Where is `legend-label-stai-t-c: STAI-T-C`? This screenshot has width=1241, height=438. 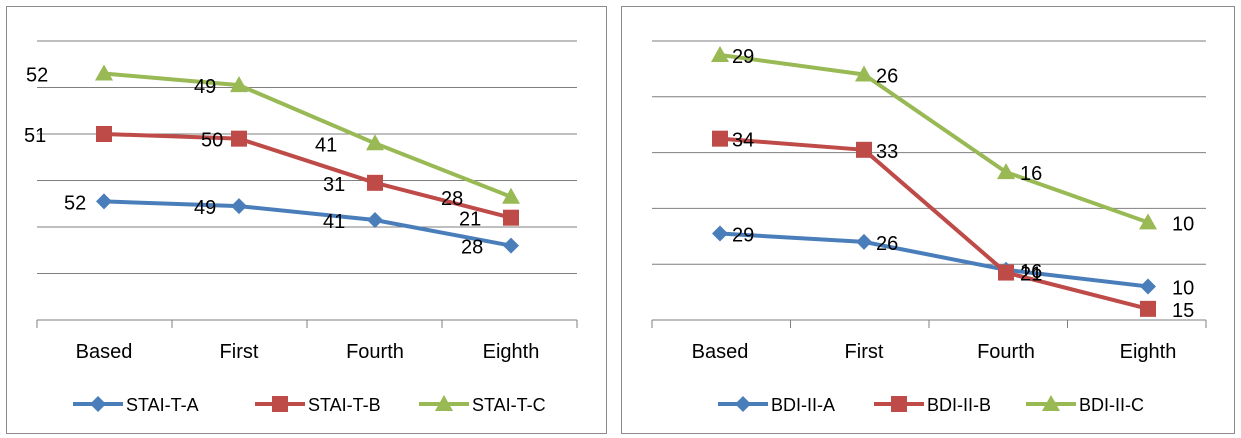 legend-label-stai-t-c: STAI-T-C is located at coordinates (509, 405).